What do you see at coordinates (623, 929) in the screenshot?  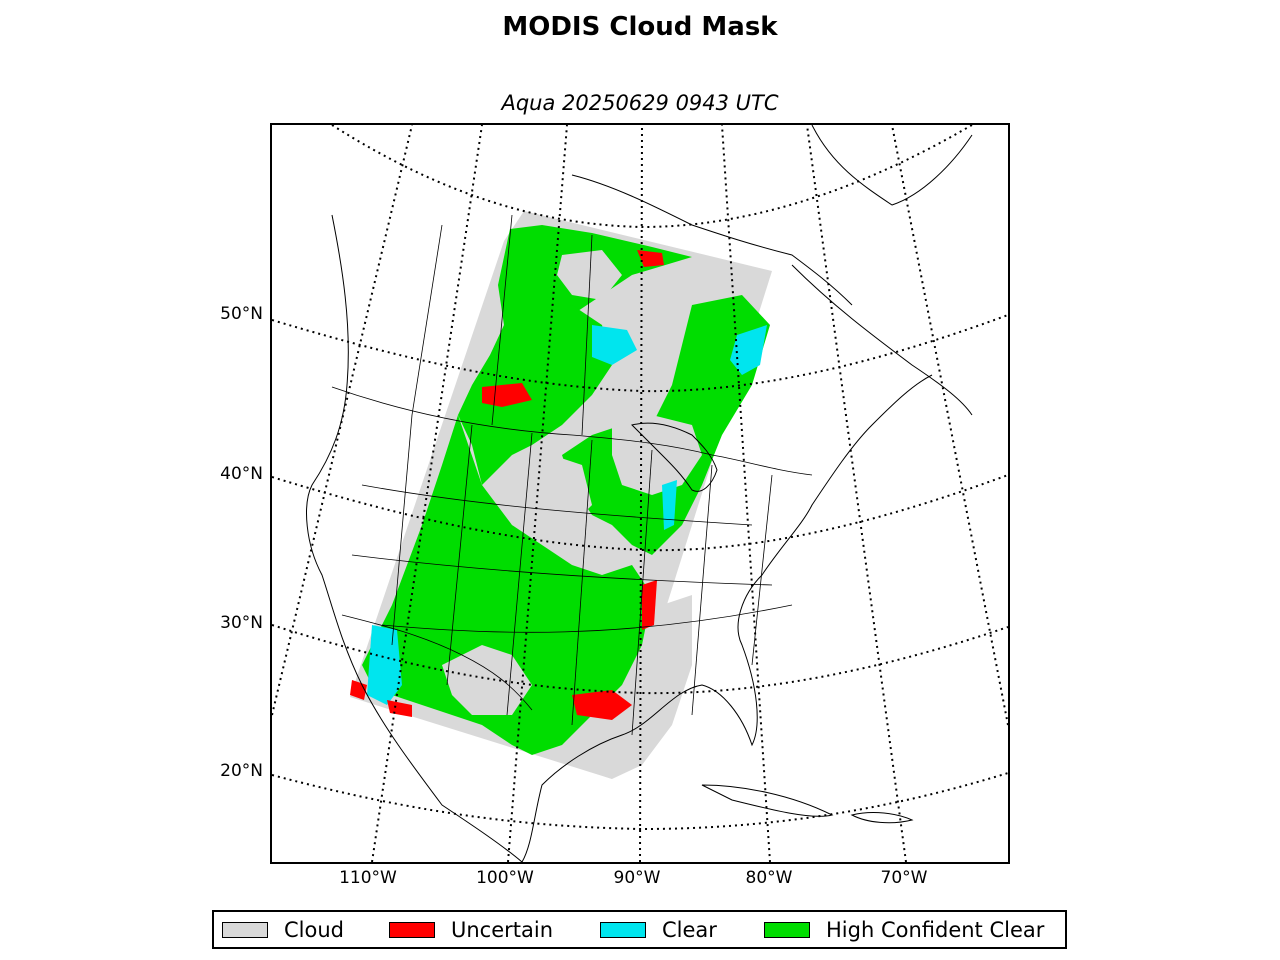 I see `legend-swatch-clear` at bounding box center [623, 929].